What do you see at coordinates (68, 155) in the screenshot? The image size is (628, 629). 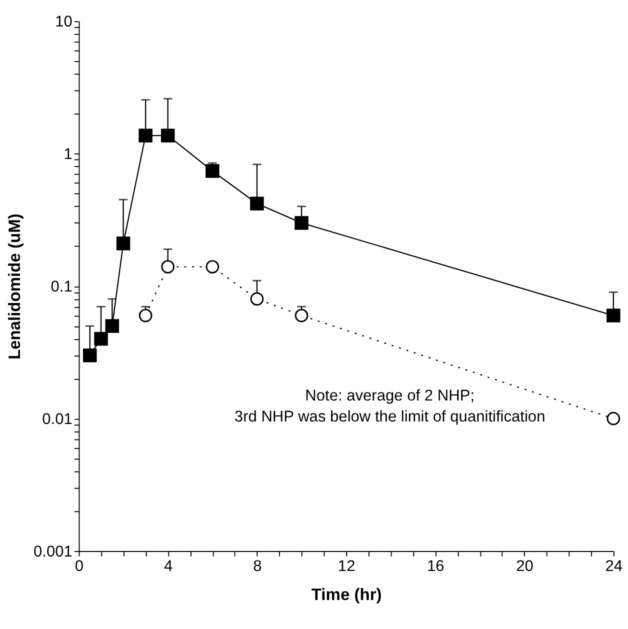 I see `y-tick-label: 1` at bounding box center [68, 155].